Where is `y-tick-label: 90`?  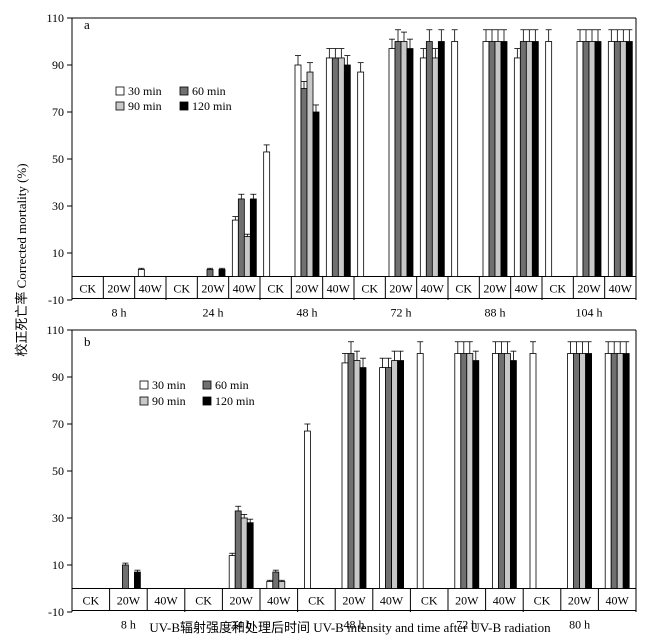 y-tick-label: 90 is located at coordinates (58, 65).